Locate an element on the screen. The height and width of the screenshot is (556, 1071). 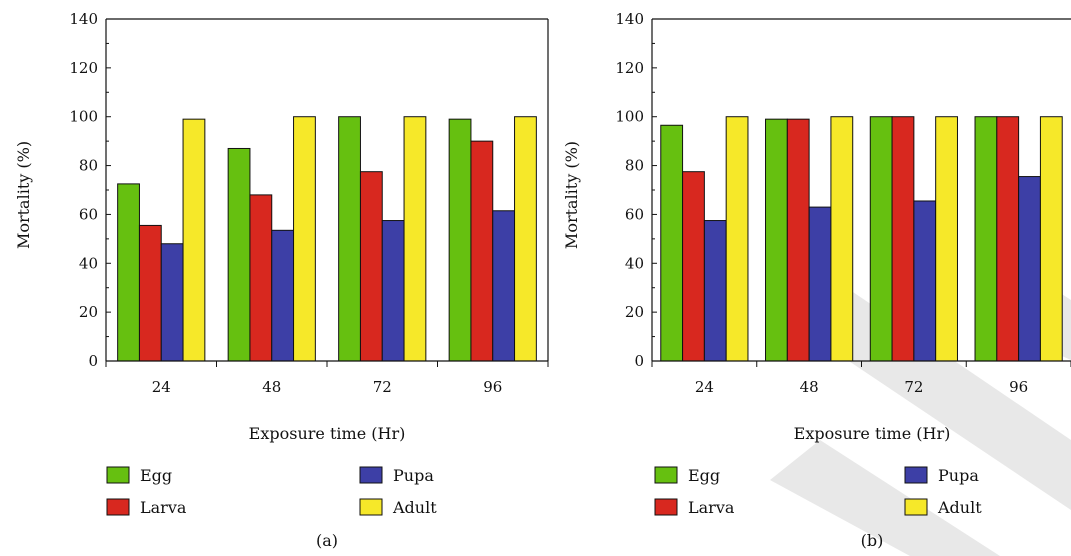
panel-label: (a) is located at coordinates (327, 540).